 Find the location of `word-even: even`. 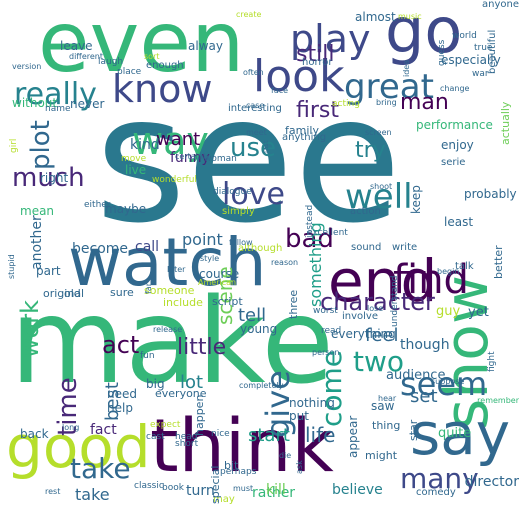

word-even: even is located at coordinates (141, 45).